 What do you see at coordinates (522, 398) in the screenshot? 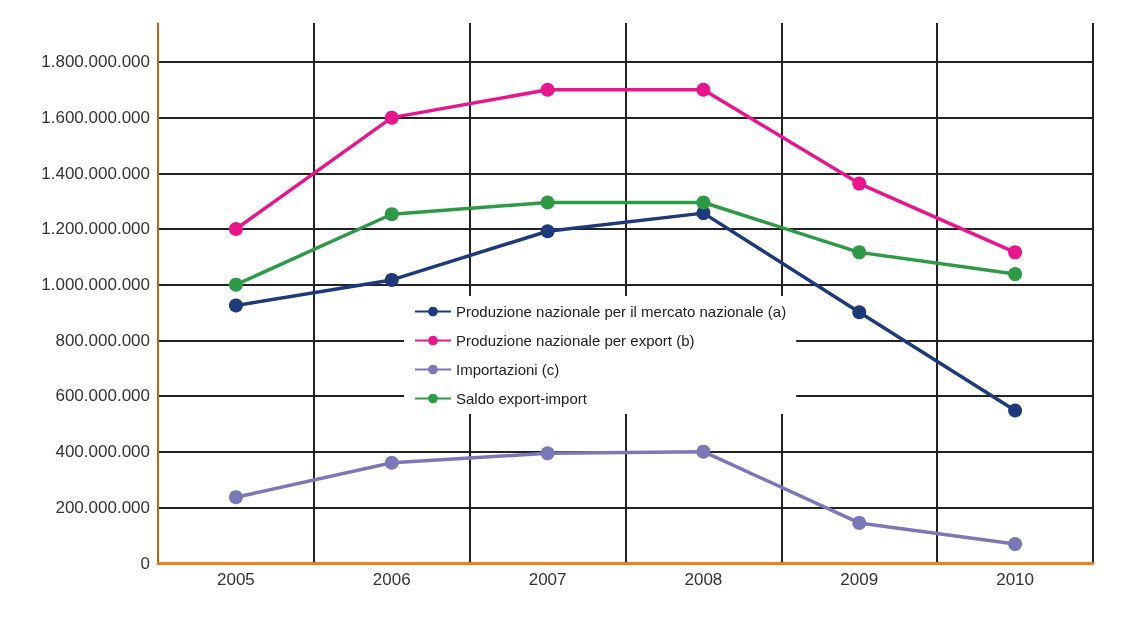
I see `legend-label: Saldo export-import` at bounding box center [522, 398].